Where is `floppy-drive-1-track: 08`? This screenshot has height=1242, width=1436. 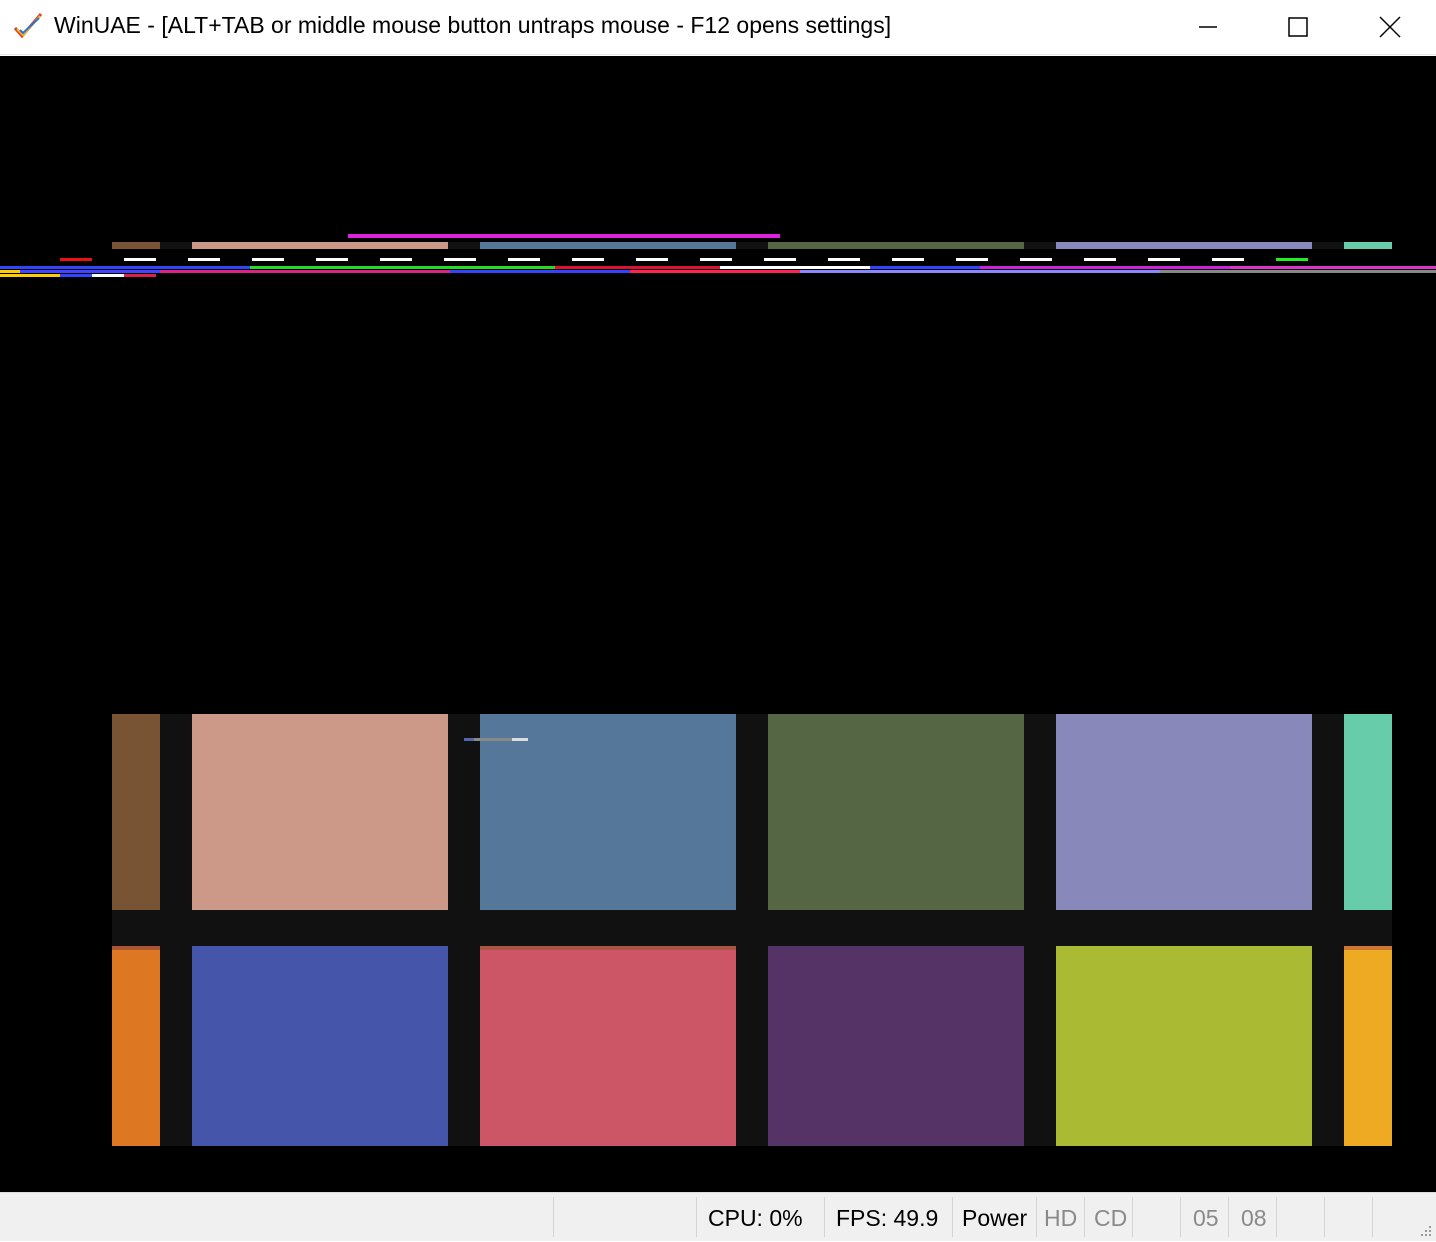
floppy-drive-1-track: 08 is located at coordinates (1254, 1218).